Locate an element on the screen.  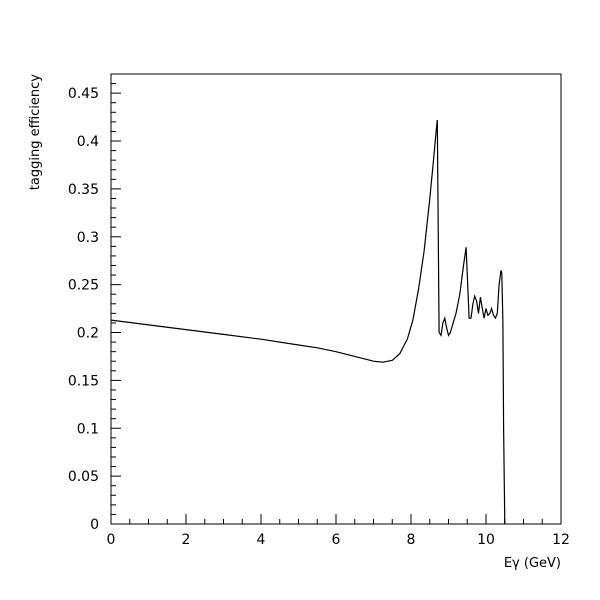
y-tick-label: 0.45 is located at coordinates (83, 94).